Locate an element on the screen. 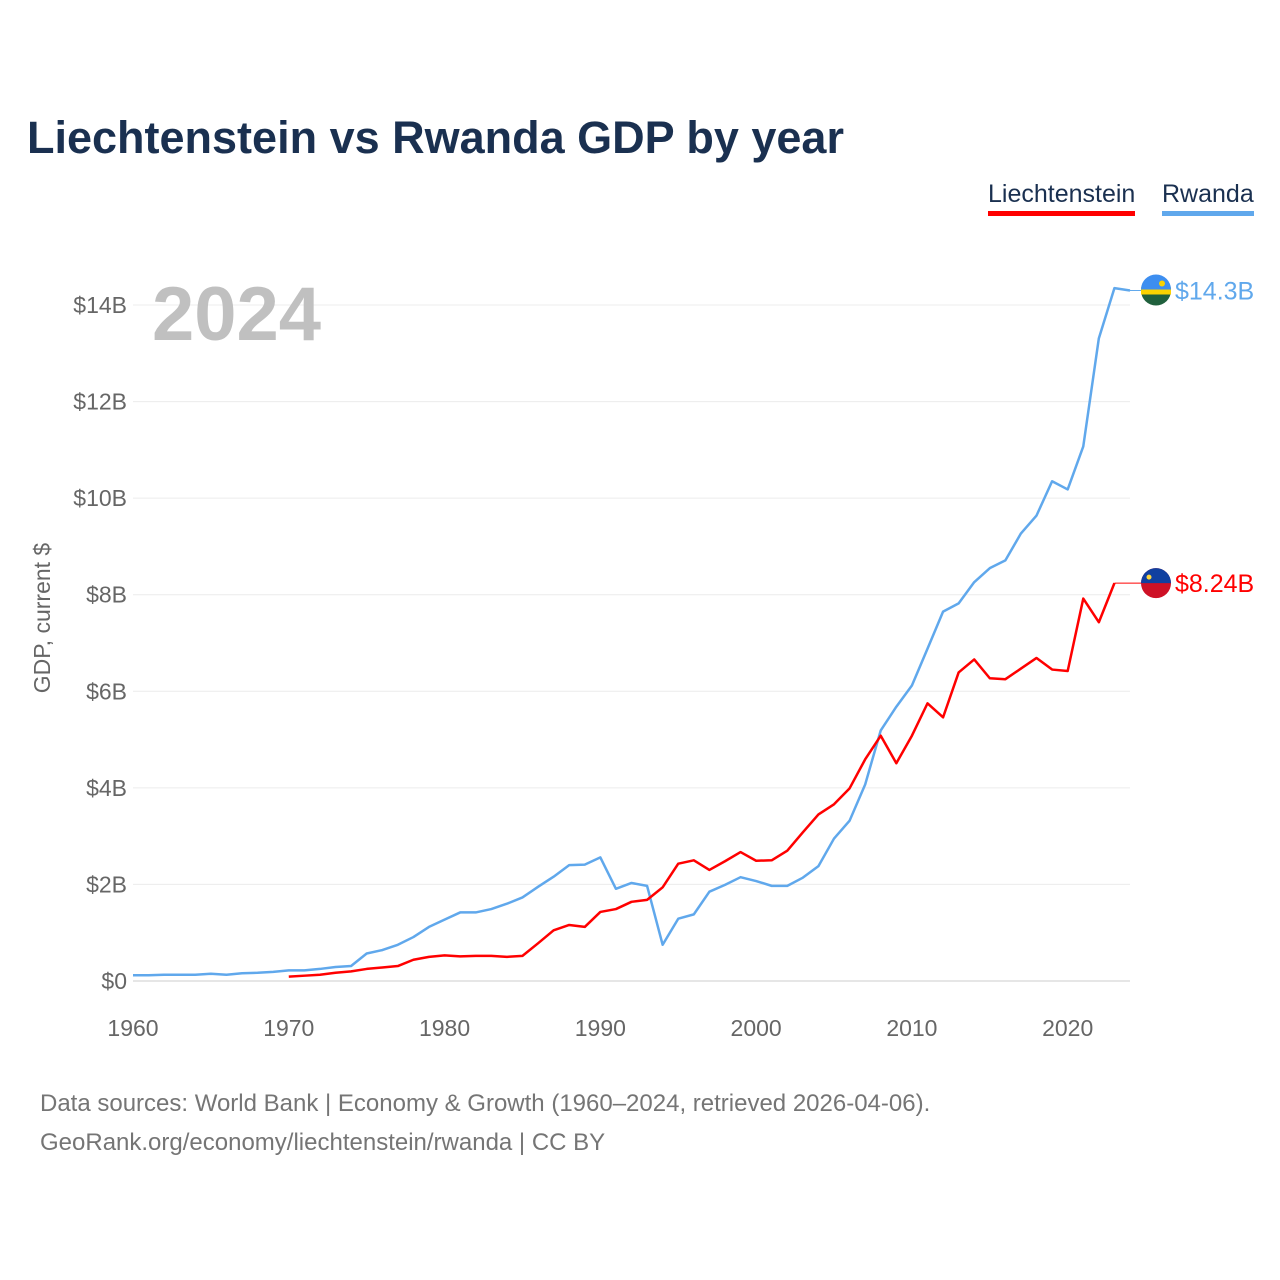 The width and height of the screenshot is (1280, 1280). y-tick-label: $4B is located at coordinates (106, 788).